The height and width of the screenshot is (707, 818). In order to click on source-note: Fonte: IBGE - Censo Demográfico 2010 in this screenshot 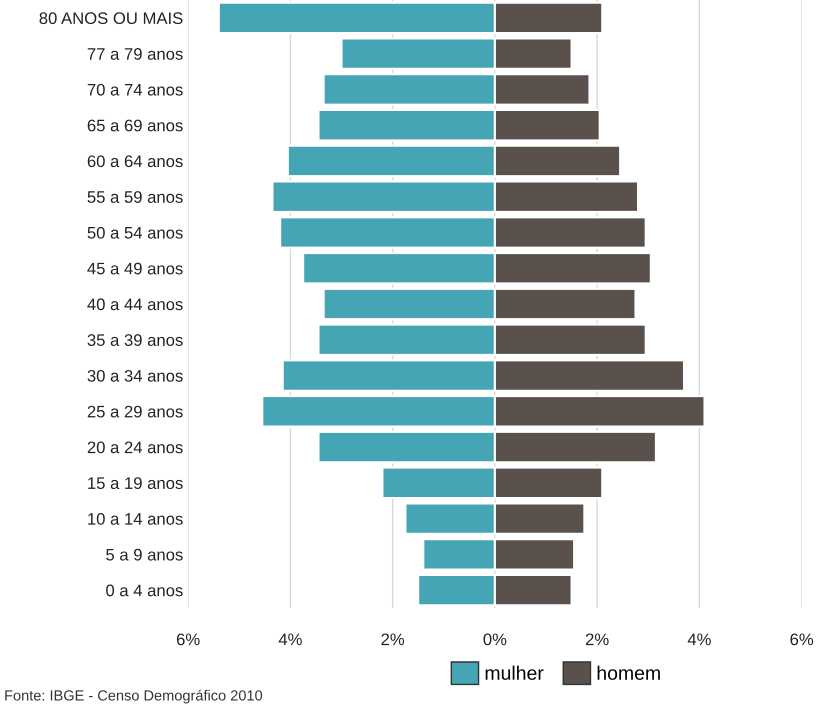, I will do `click(133, 697)`.